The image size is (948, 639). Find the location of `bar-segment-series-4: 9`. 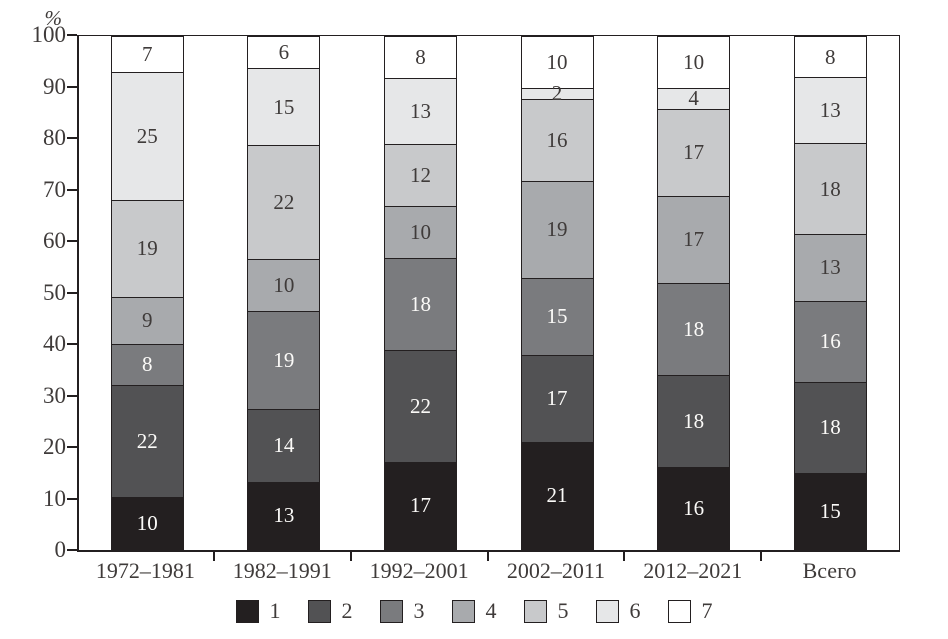

bar-segment-series-4: 9 is located at coordinates (147, 321).